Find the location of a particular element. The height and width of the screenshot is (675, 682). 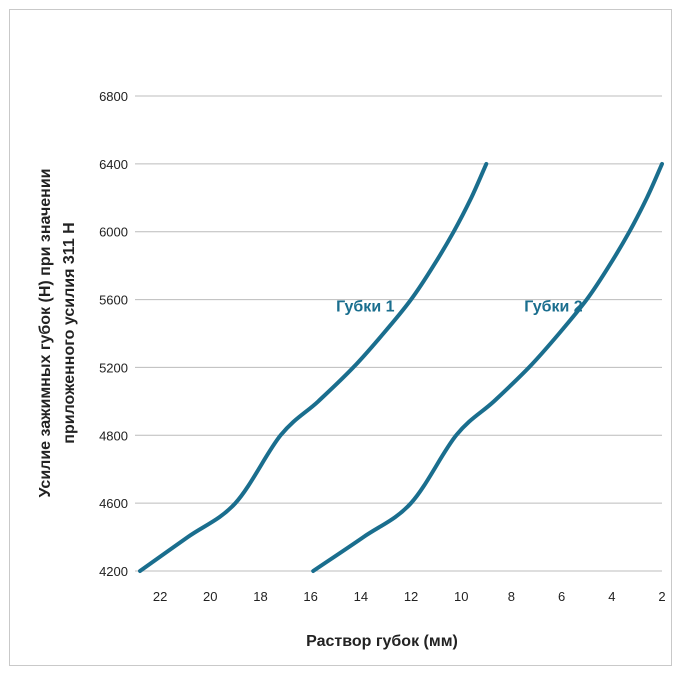

y-tick-label: 4600 is located at coordinates (113, 503).